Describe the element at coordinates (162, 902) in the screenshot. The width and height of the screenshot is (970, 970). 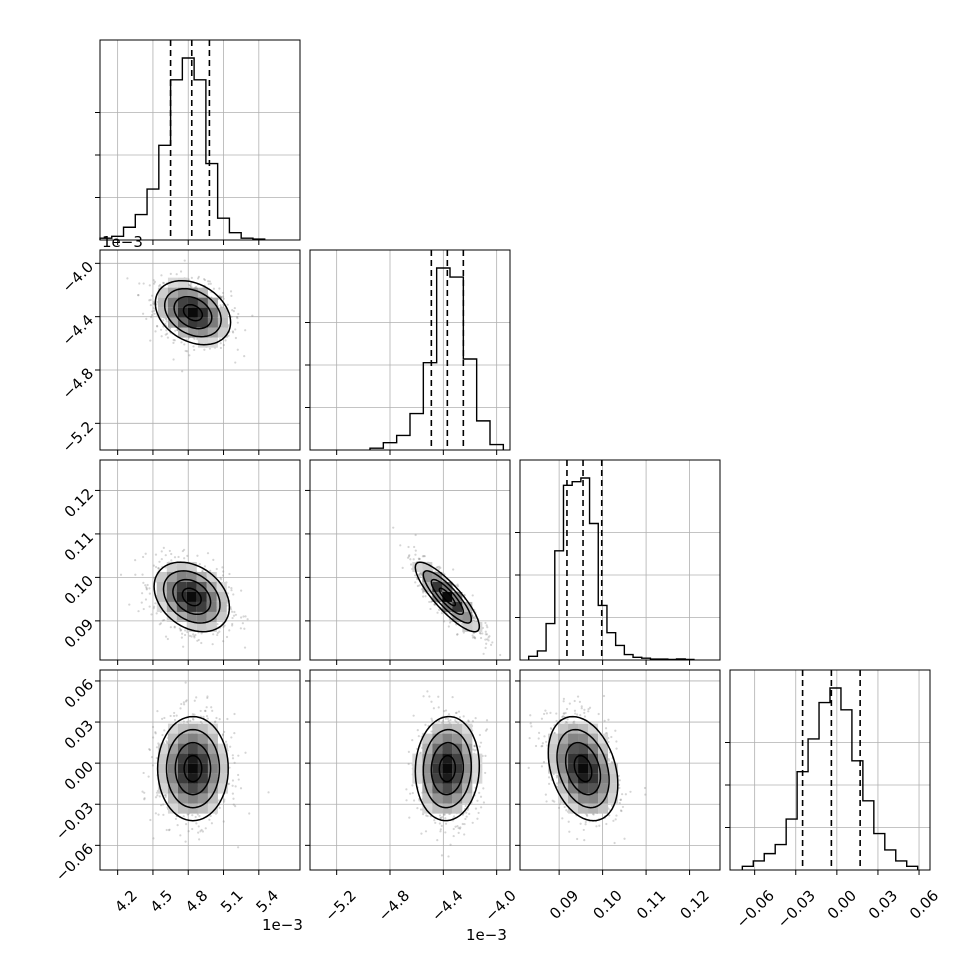
I see `x-tick-label: 4.5` at that location.